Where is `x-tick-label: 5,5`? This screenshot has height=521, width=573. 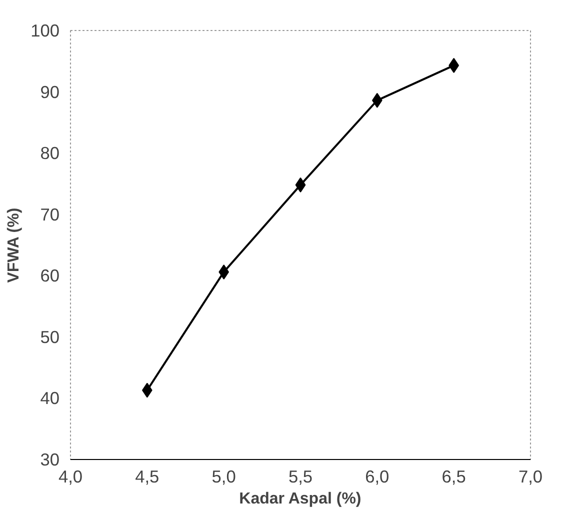 x-tick-label: 5,5 is located at coordinates (300, 476).